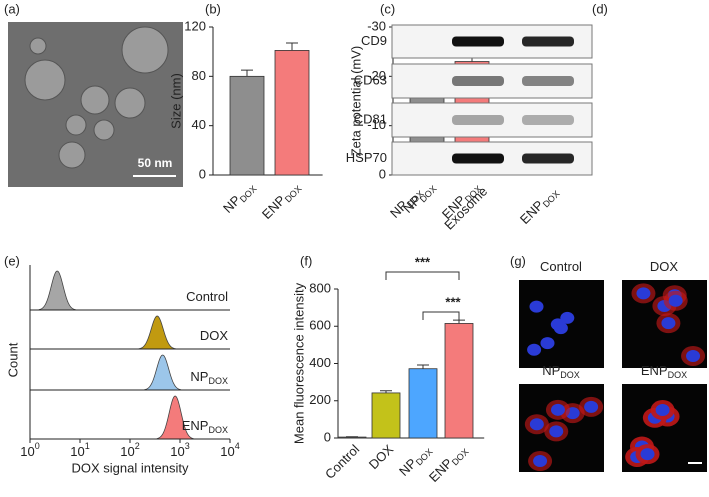 The height and width of the screenshot is (497, 709). I want to click on blot-column-label: ENPDOX, so click(539, 206).